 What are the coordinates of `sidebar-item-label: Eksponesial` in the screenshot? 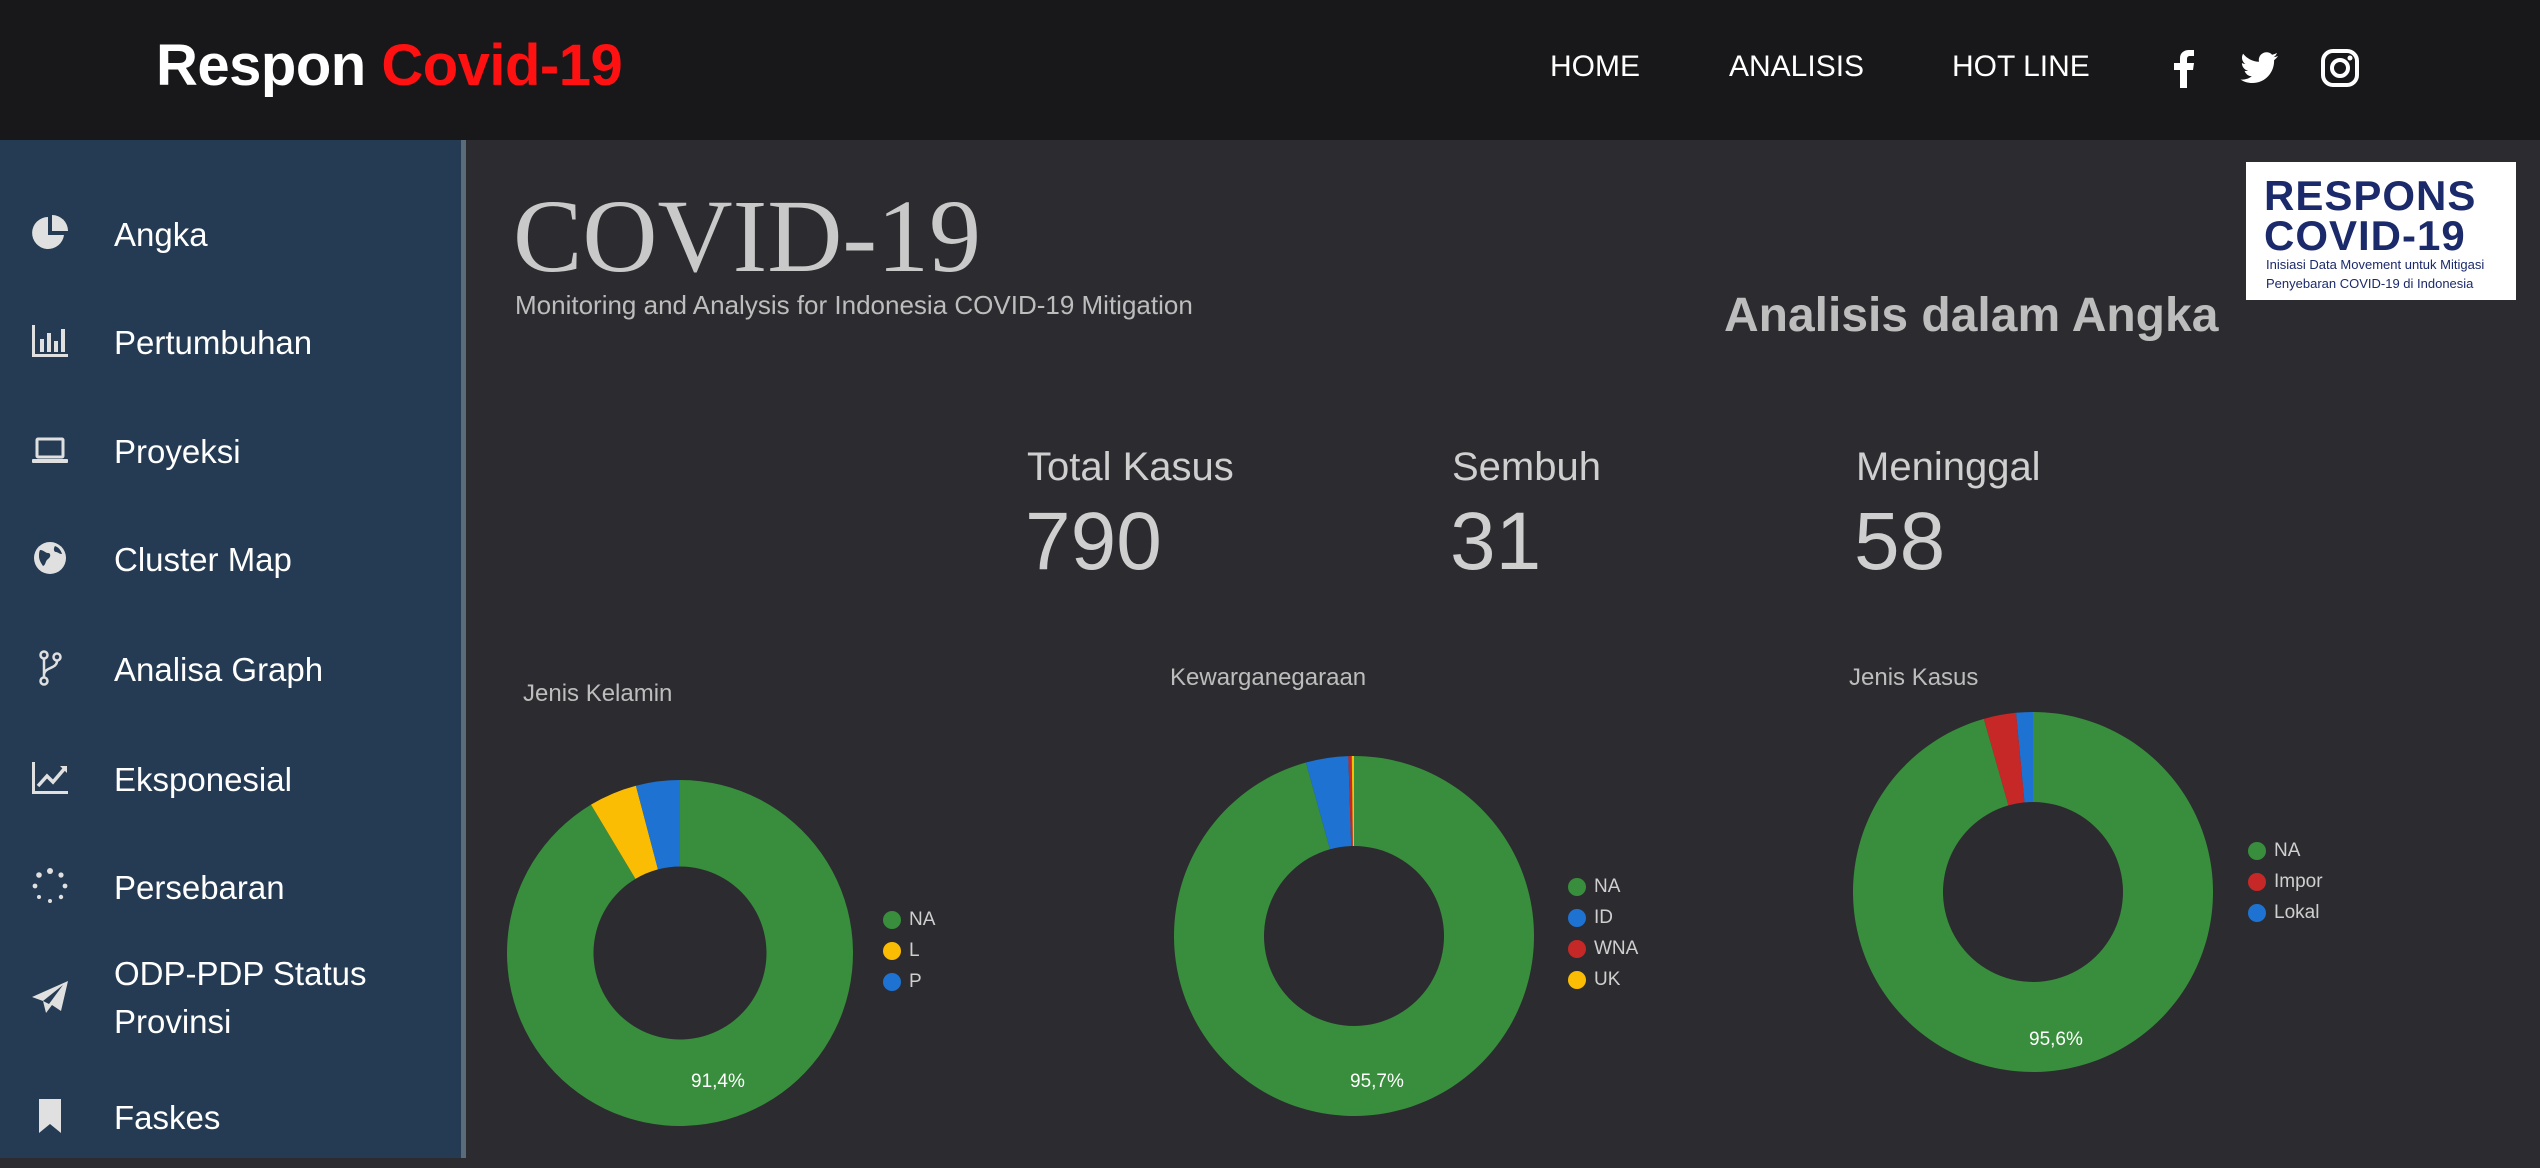 It's located at (203, 779).